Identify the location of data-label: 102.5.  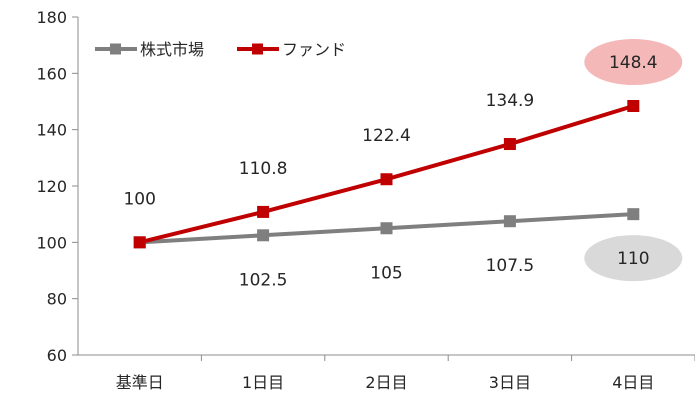
(263, 280).